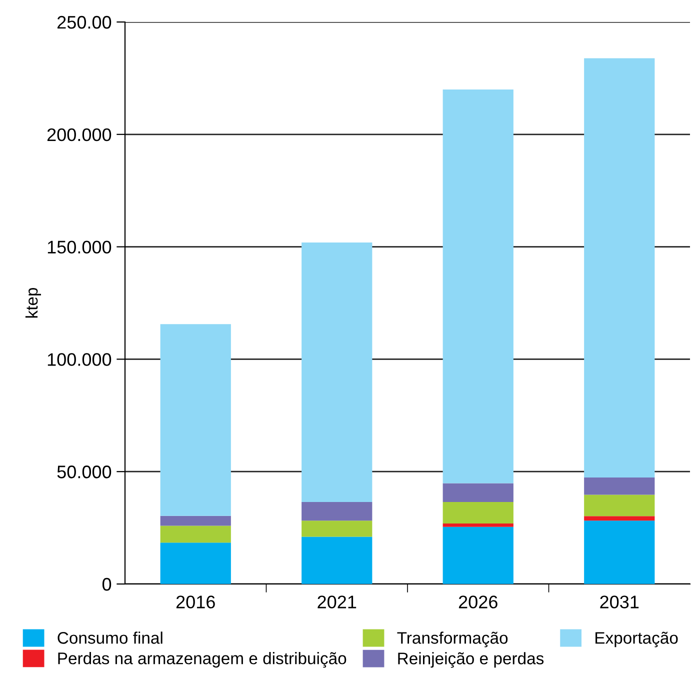 The image size is (694, 688). I want to click on x-tick-label: 2016, so click(195, 602).